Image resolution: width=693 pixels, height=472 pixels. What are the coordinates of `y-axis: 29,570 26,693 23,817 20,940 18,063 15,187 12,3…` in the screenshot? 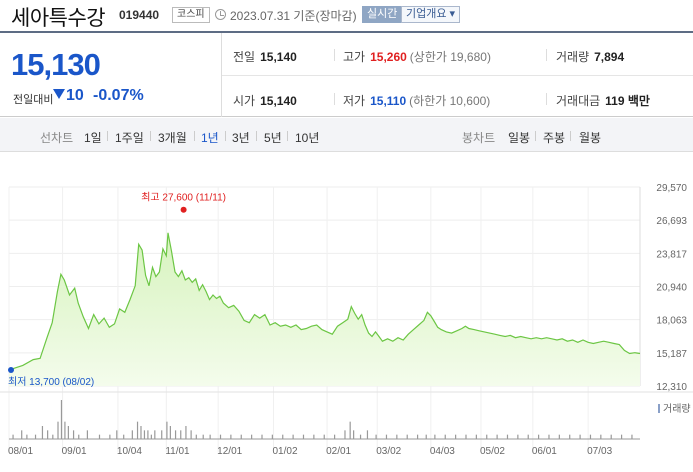 It's located at (671, 288).